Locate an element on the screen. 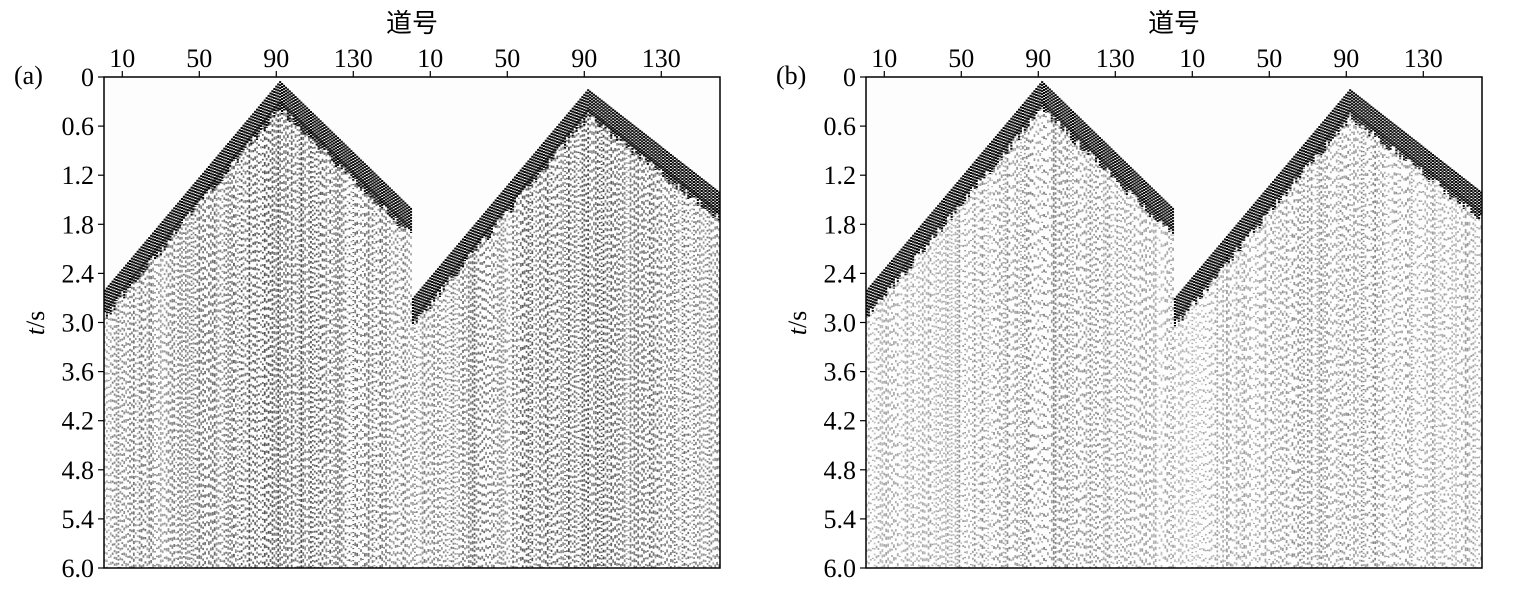  x-axis-title-a: 道号 is located at coordinates (412, 23).